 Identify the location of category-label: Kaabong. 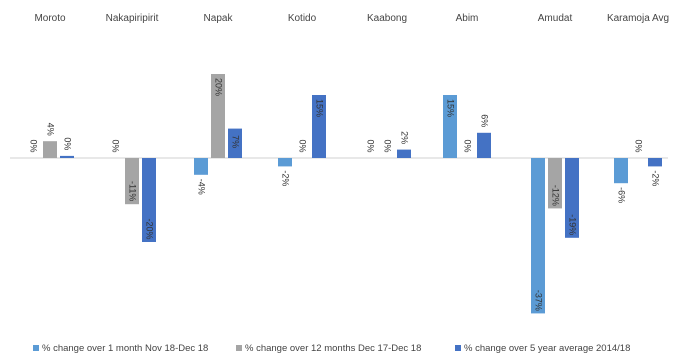
(387, 18).